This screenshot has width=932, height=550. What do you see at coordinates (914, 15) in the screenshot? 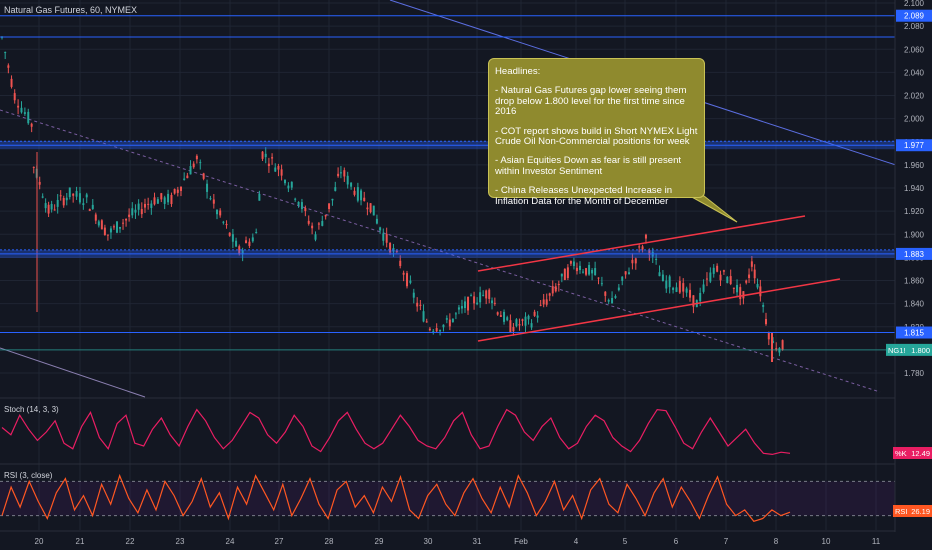
I see `level-badge` at bounding box center [914, 15].